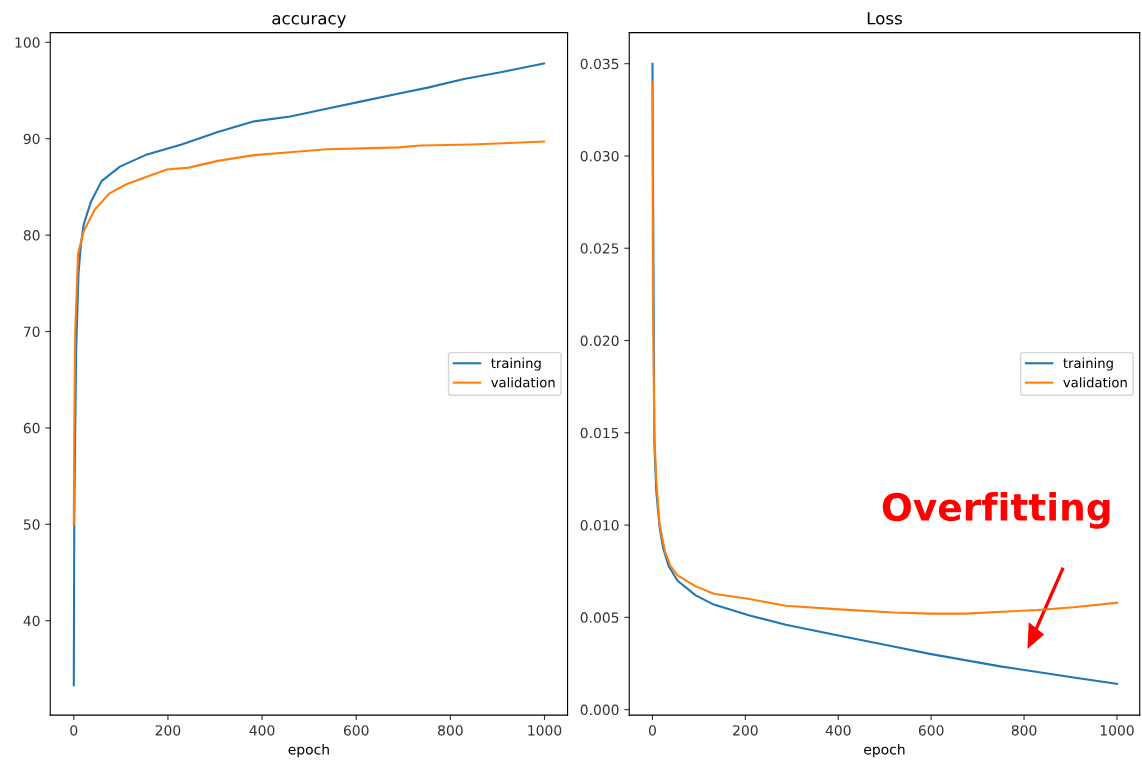 The width and height of the screenshot is (1142, 760). Describe the element at coordinates (31, 621) in the screenshot. I see `y-tick-label: 40` at that location.